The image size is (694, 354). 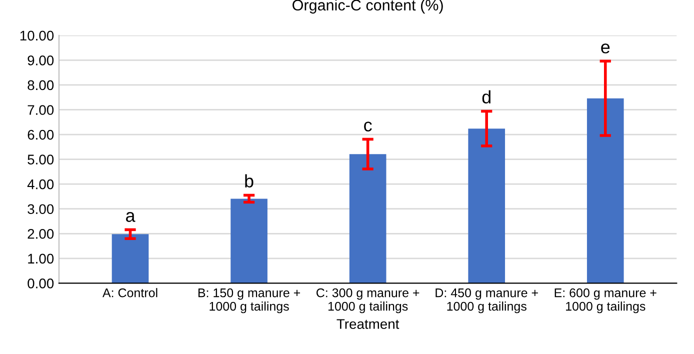 I want to click on y-tick-label: 5.00, so click(x=41, y=159).